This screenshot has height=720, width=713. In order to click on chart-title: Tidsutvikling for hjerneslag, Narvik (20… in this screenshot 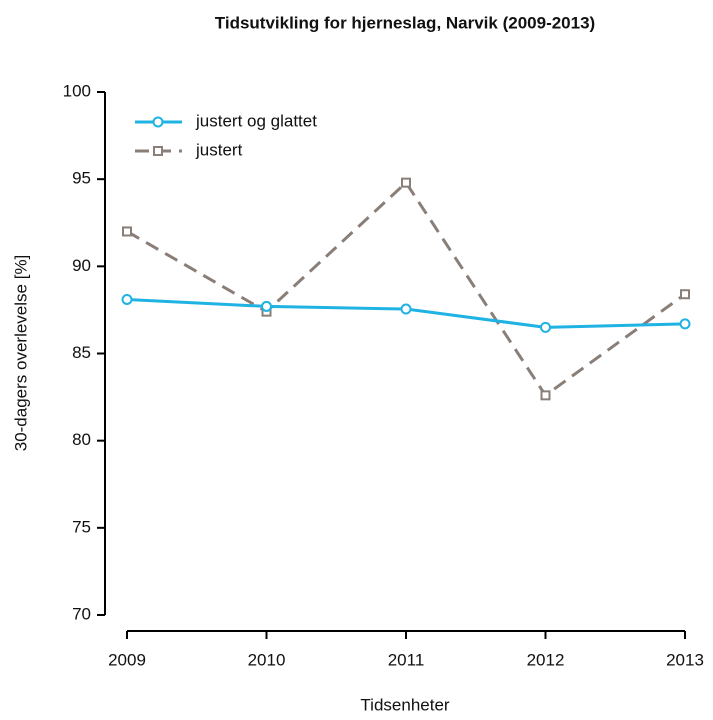, I will do `click(405, 22)`.